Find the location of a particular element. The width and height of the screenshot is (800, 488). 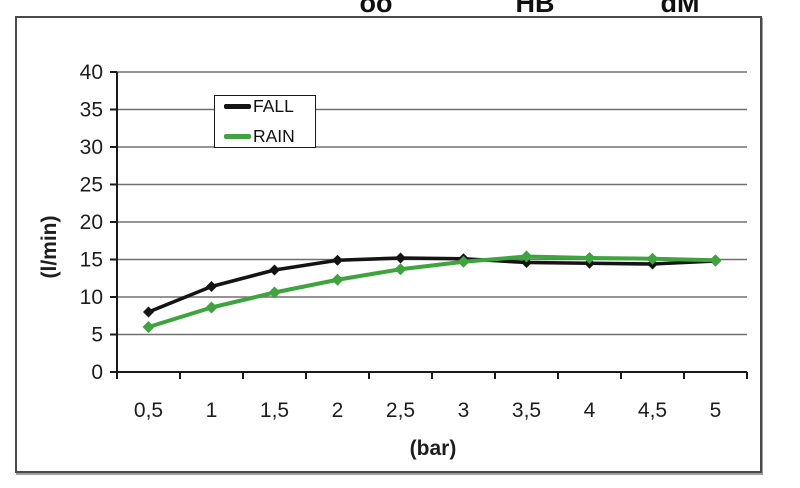

x-tick-label: 1 is located at coordinates (212, 410).